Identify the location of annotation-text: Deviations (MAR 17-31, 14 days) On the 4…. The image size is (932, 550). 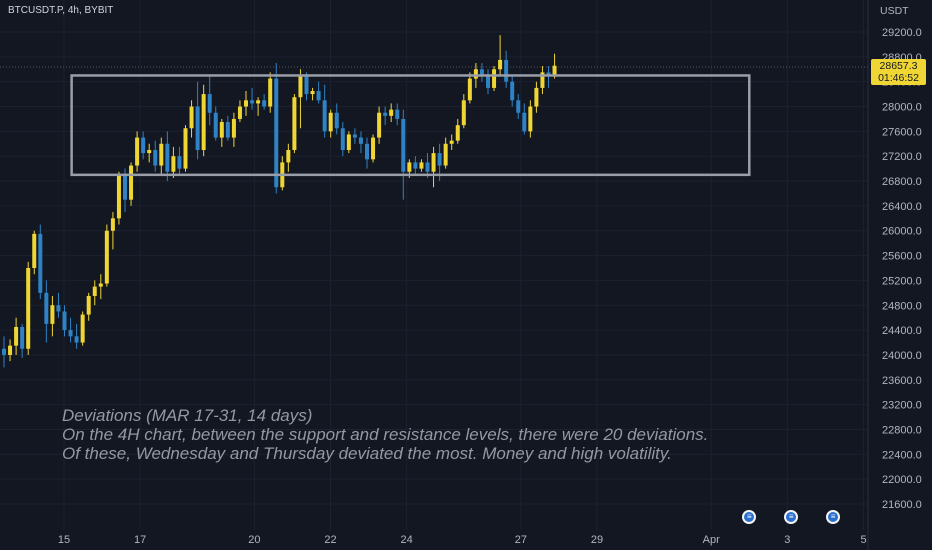
(385, 434).